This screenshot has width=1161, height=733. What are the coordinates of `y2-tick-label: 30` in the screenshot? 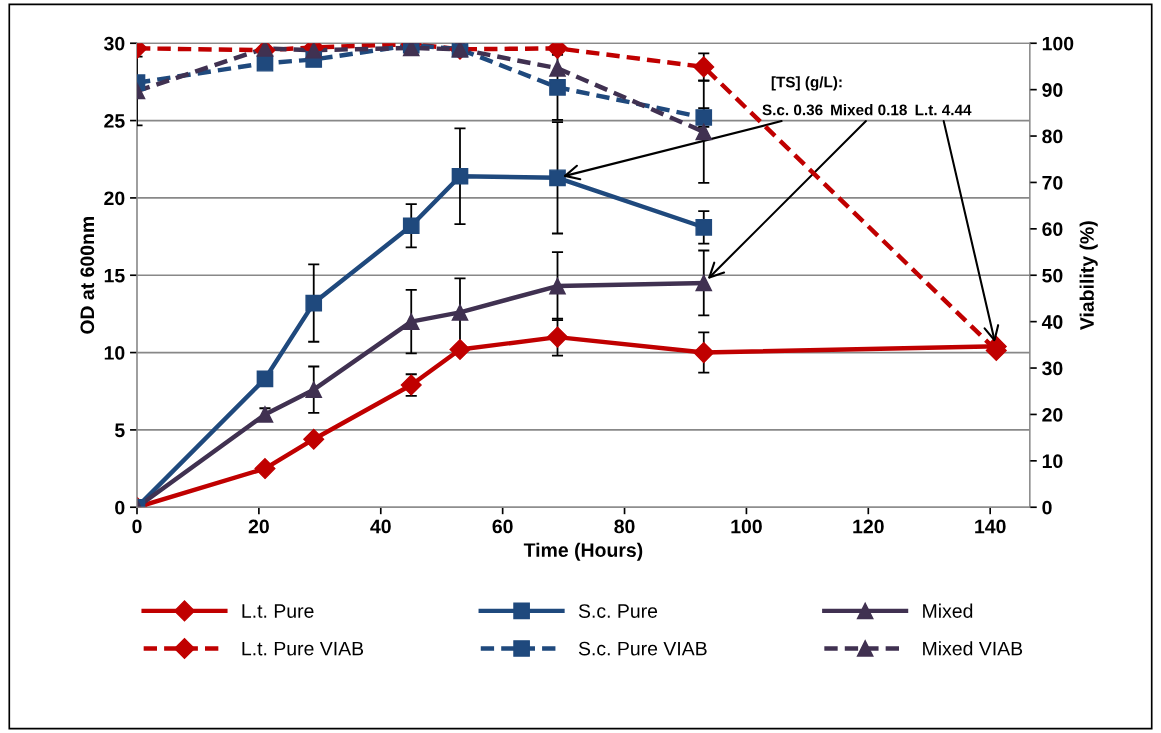 It's located at (1052, 368).